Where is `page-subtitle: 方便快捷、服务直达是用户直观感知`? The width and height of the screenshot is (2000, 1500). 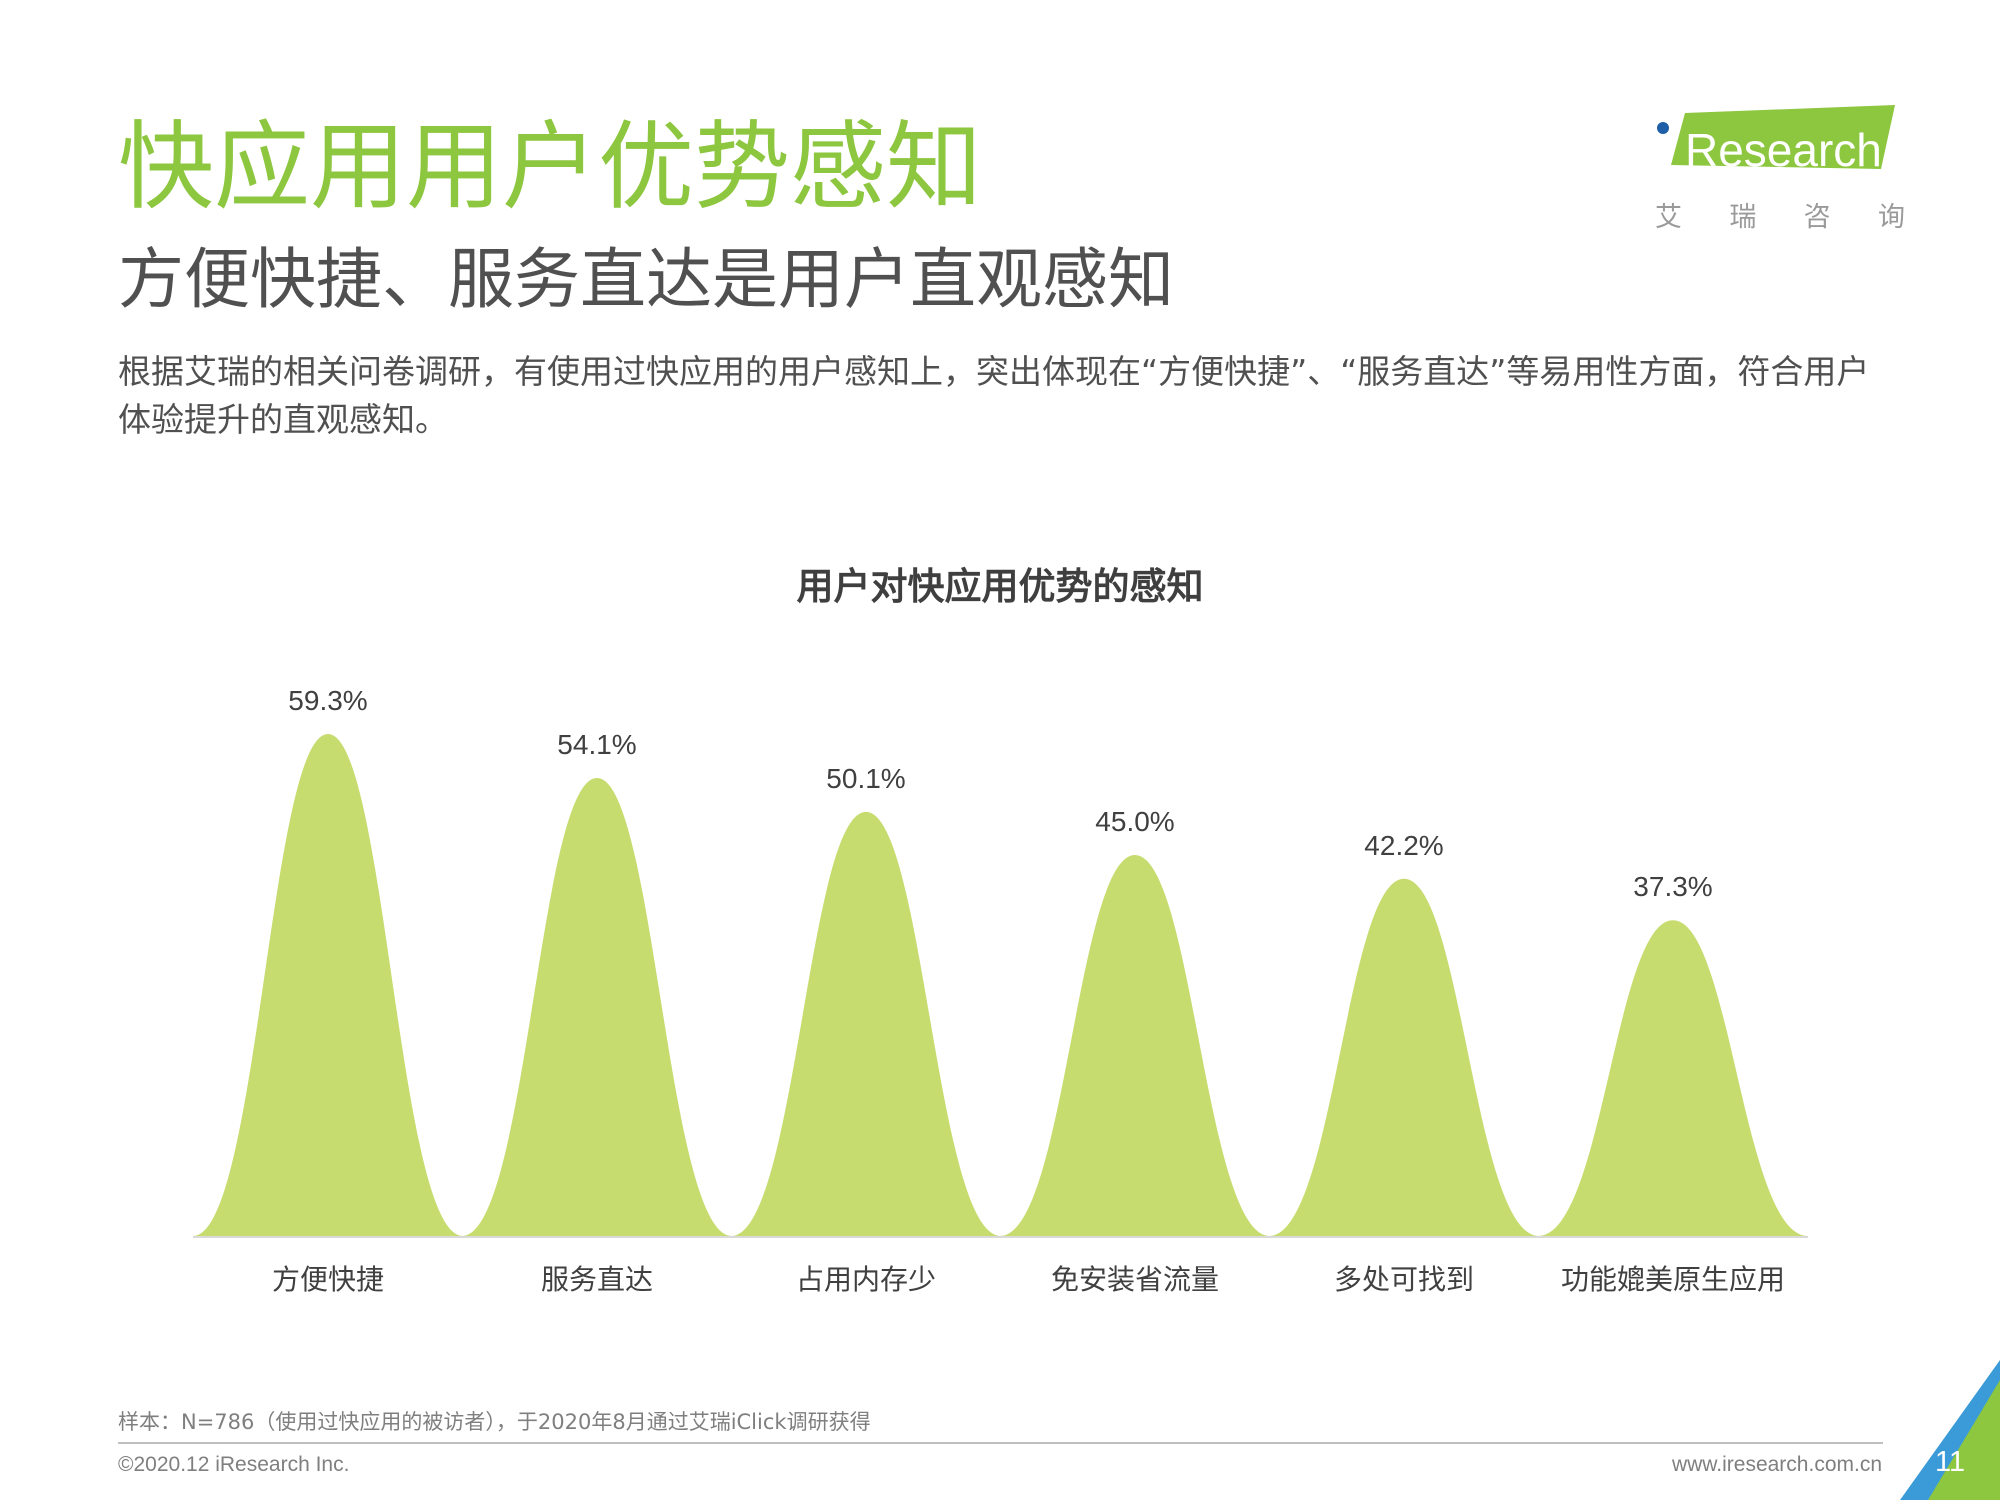 page-subtitle: 方便快捷、服务直达是用户直观感知 is located at coordinates (646, 279).